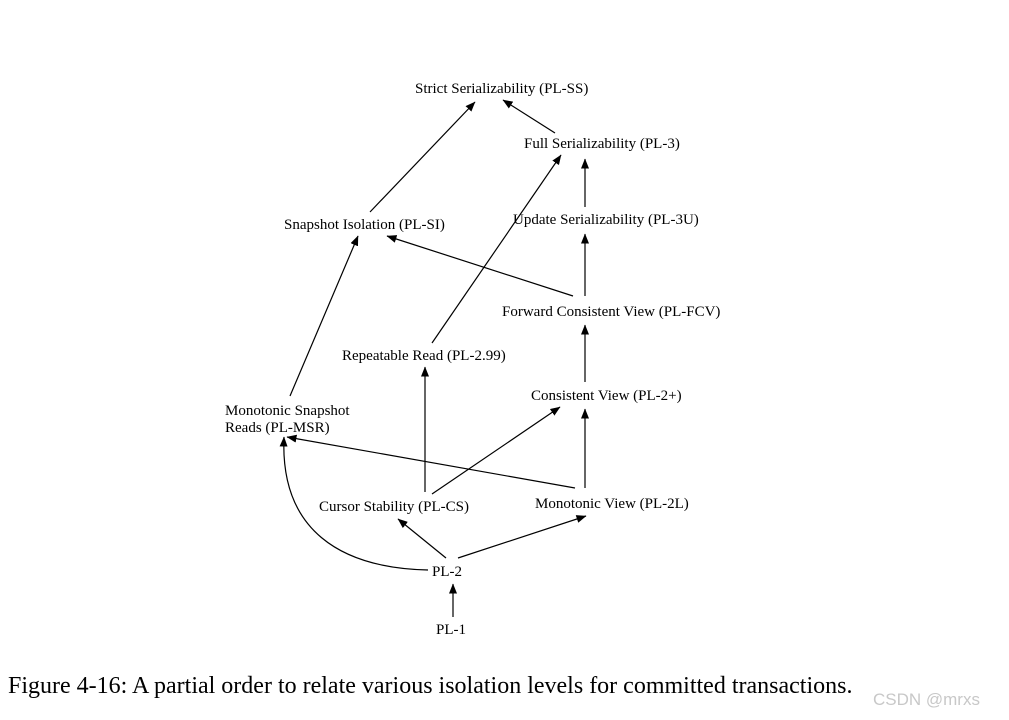  I want to click on edge-pl299-to-pl3, so click(496, 249).